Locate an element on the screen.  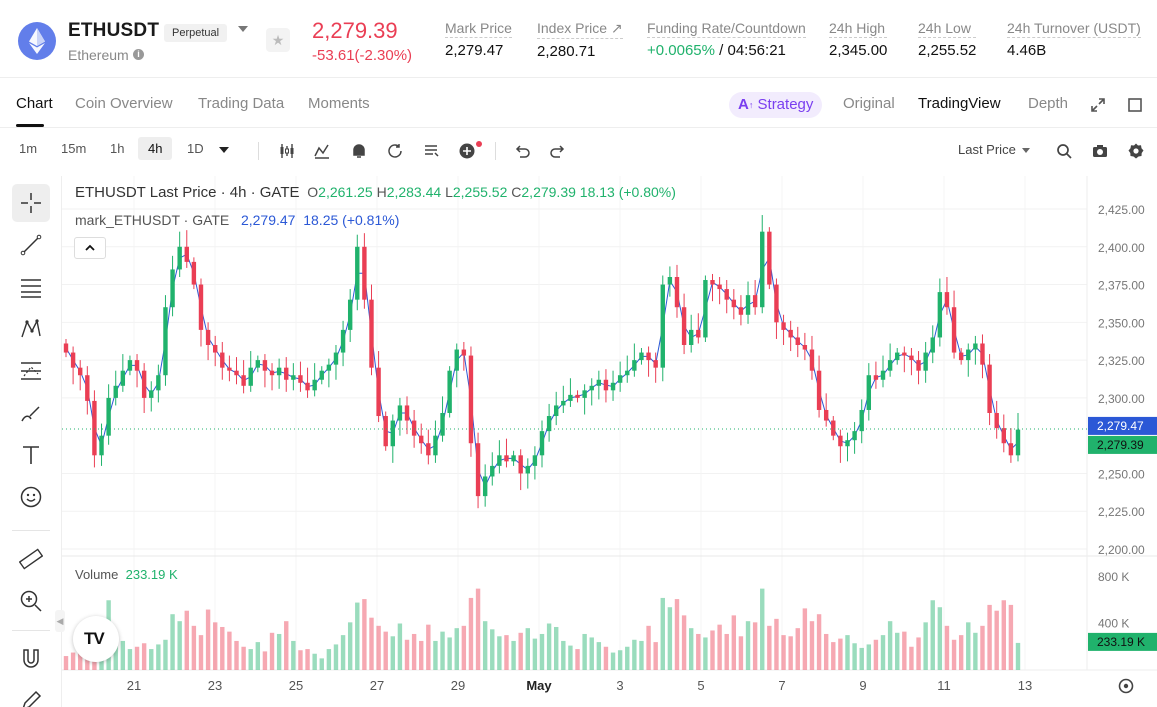
zoom-in-tool is located at coordinates (31, 601).